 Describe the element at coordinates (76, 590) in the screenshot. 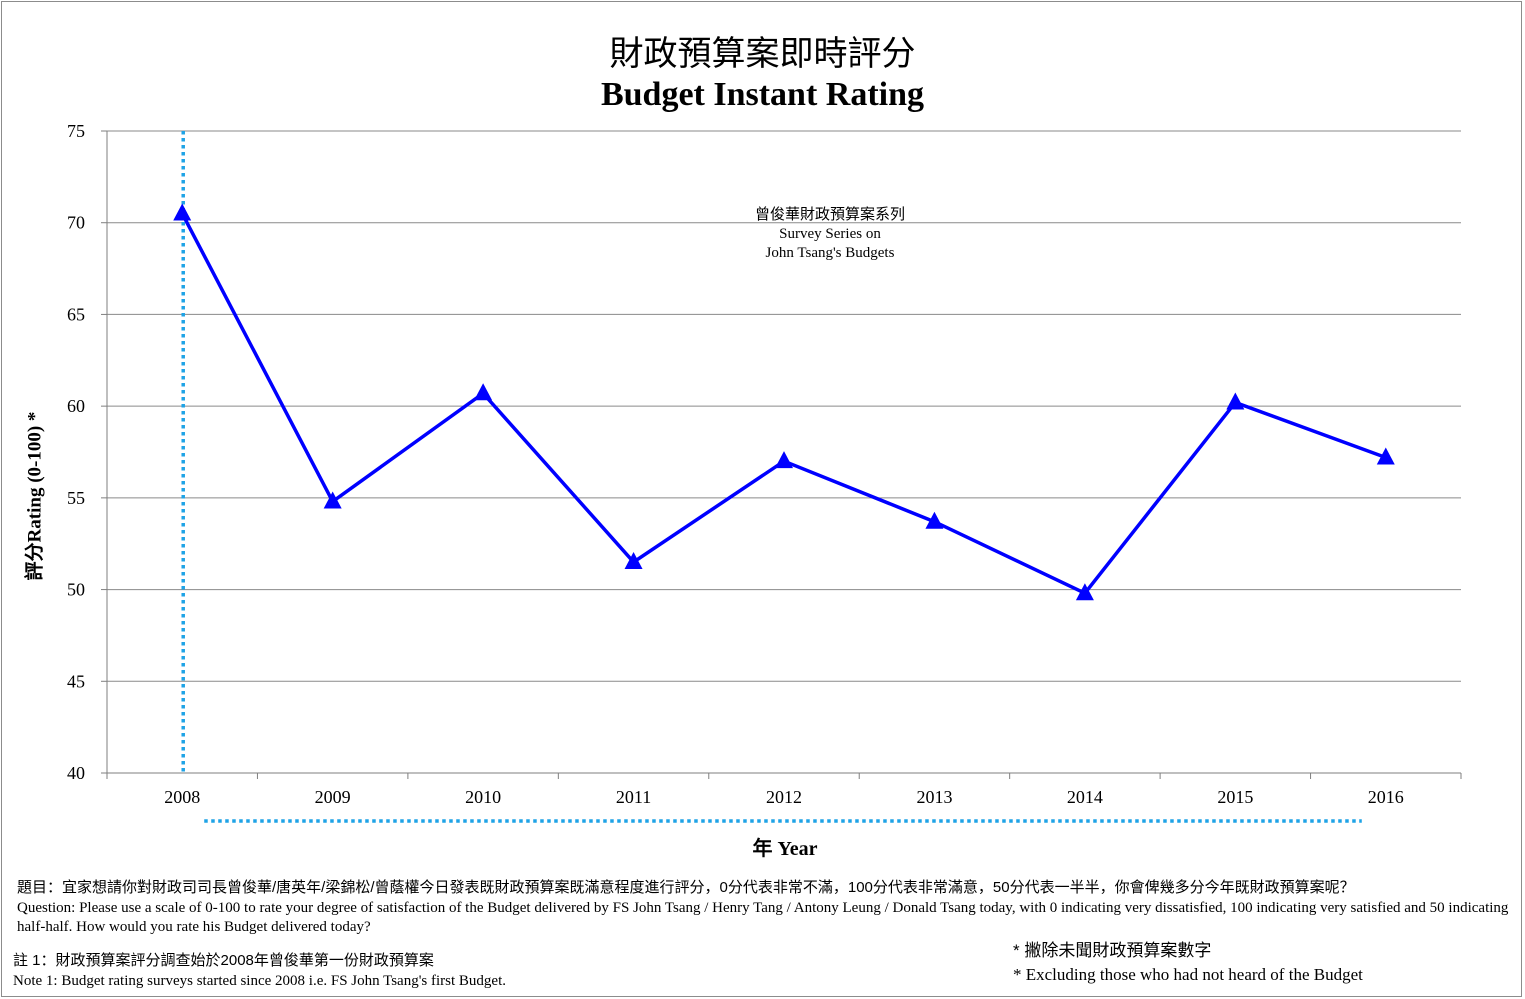

I see `y-tick-label: 50` at that location.